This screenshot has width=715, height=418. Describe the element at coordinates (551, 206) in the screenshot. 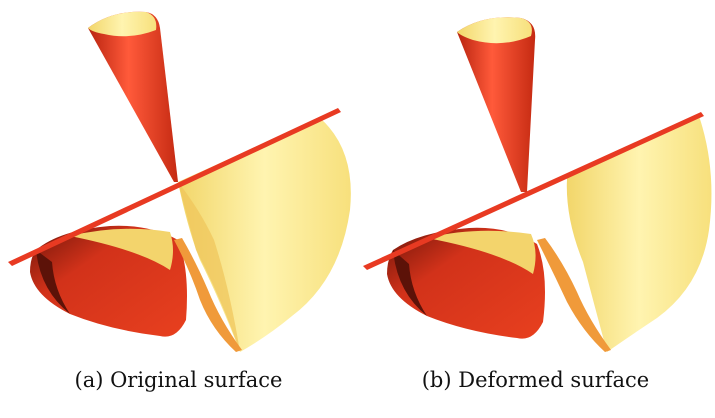

I see `deformation-gap` at that location.